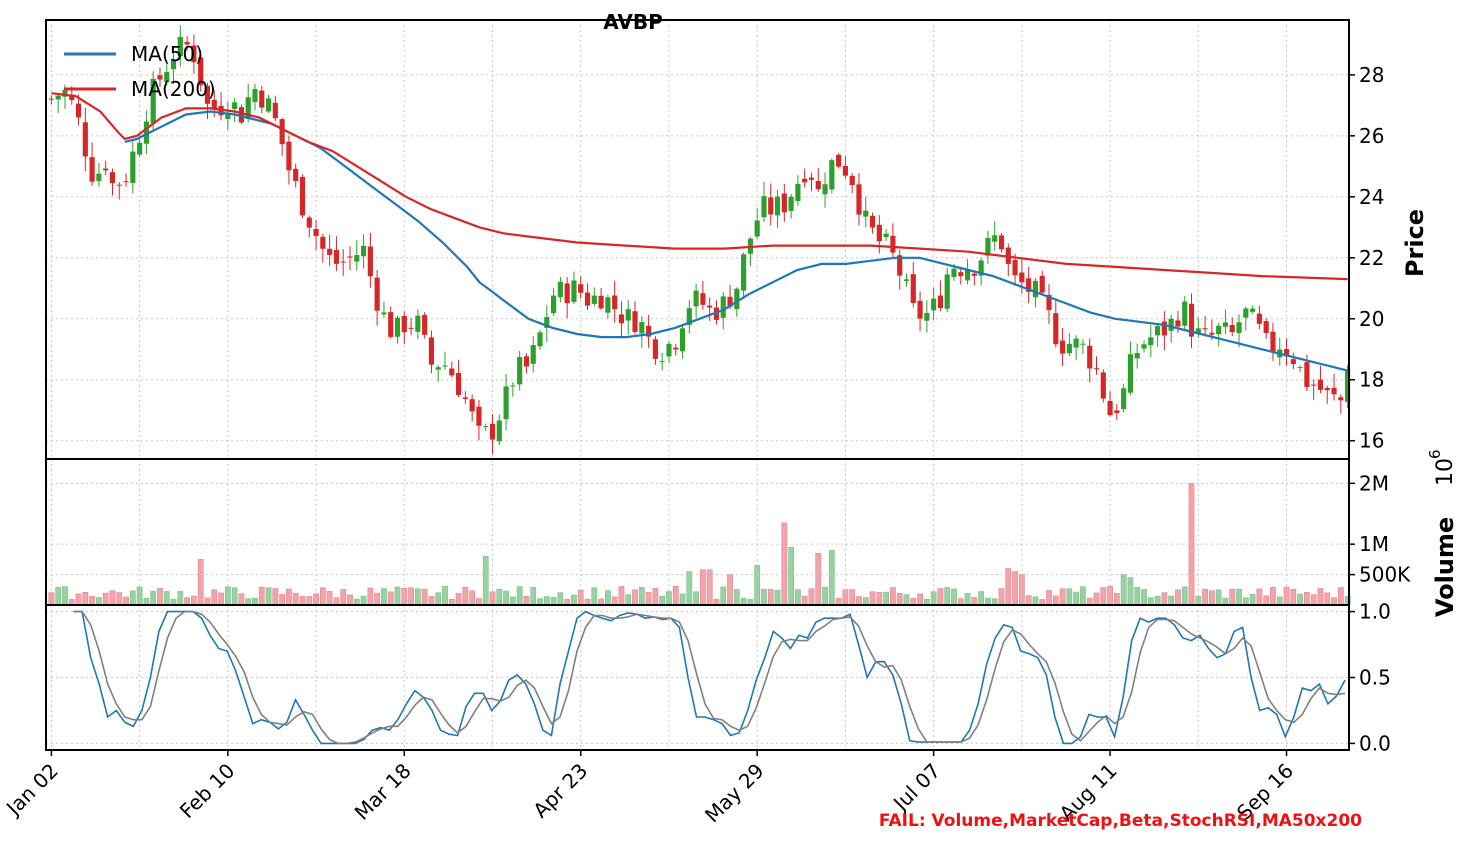  What do you see at coordinates (1445, 567) in the screenshot?
I see `volume-axis-label: Volume` at bounding box center [1445, 567].